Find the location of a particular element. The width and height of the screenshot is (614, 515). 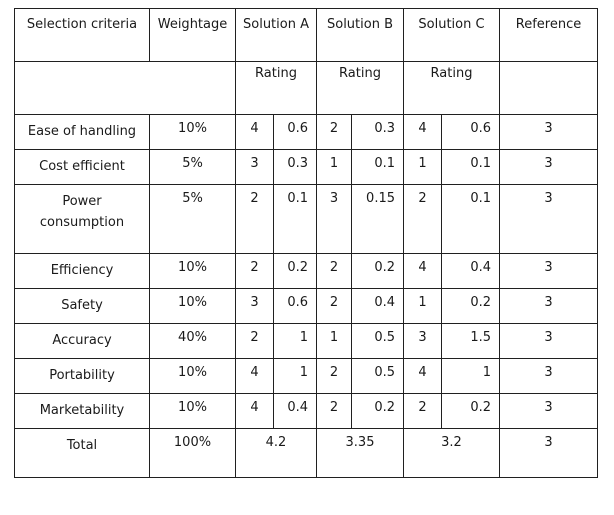

header-solution-b: Solution B is located at coordinates (360, 35).